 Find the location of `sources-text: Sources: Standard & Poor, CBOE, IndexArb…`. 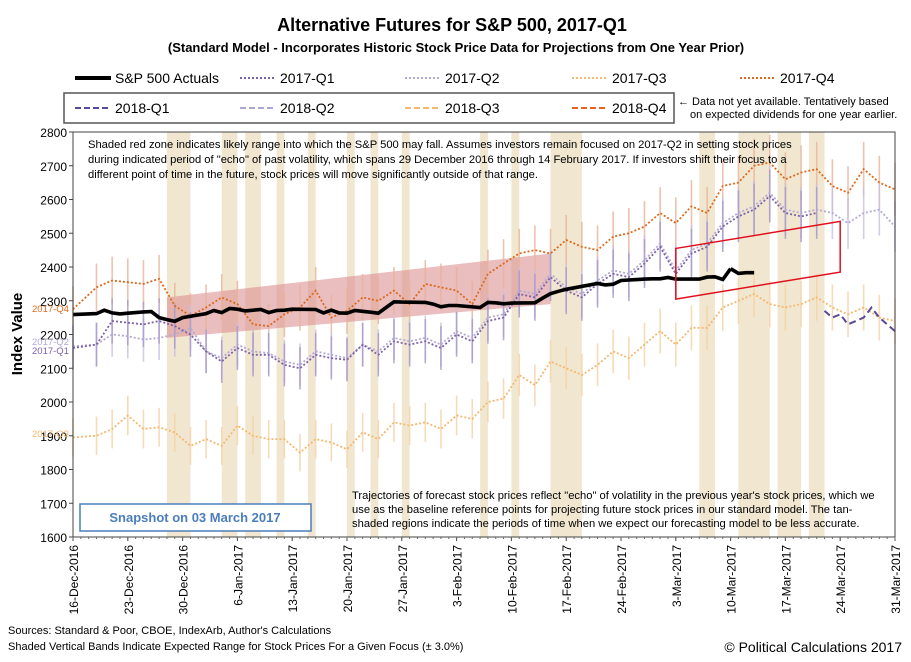

sources-text: Sources: Standard & Poor, CBOE, IndexArb… is located at coordinates (170, 631).